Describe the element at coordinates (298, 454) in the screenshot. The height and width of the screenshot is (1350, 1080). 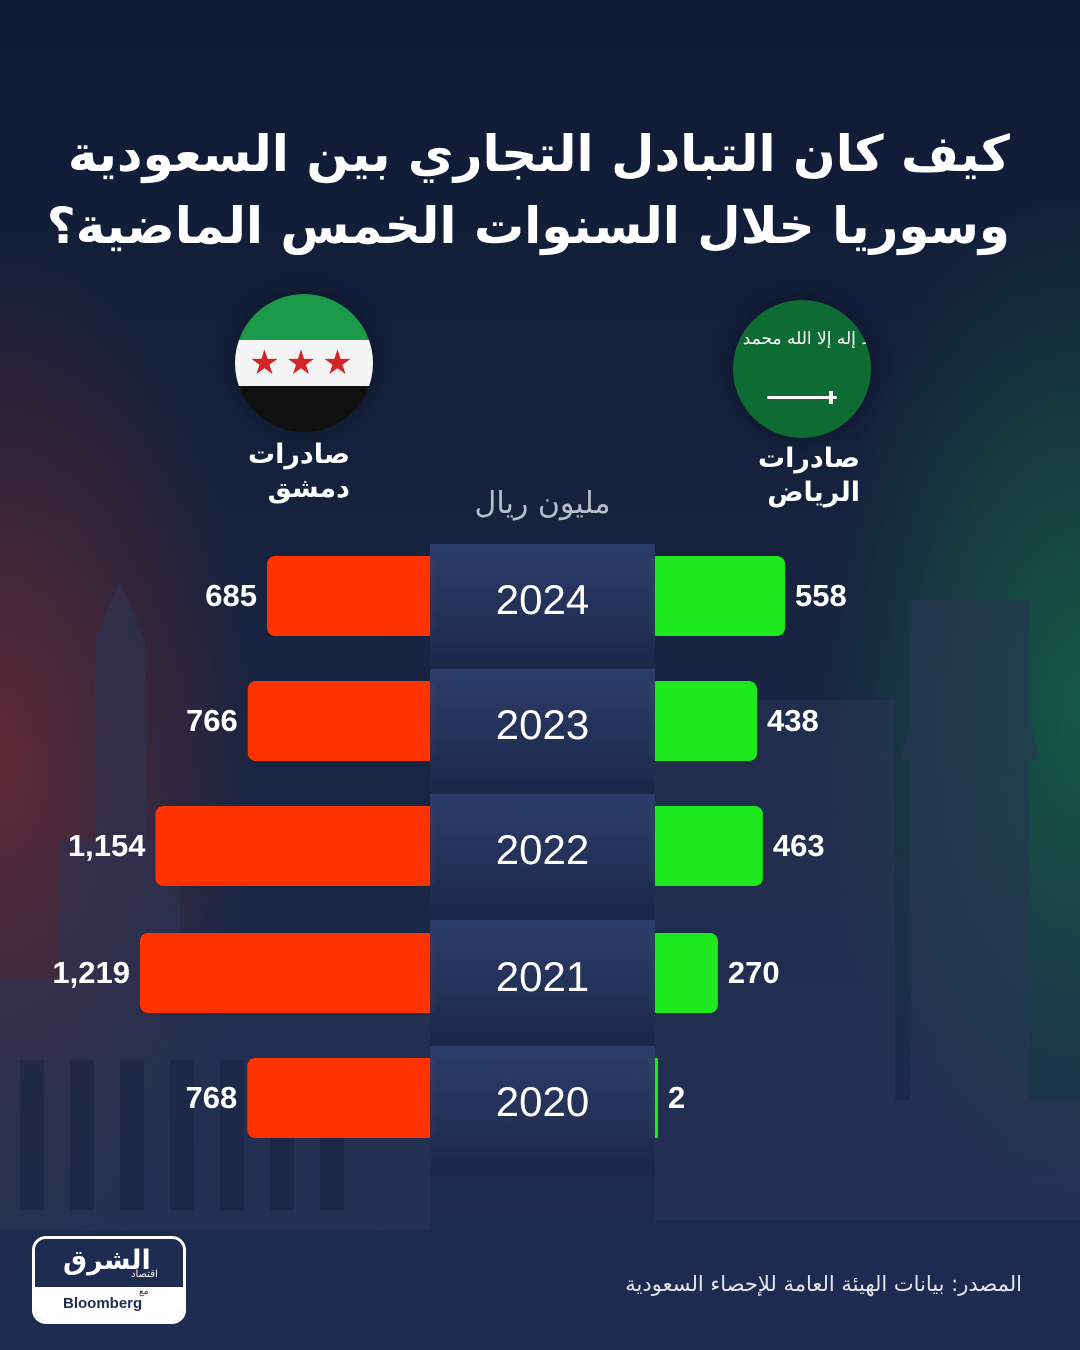
I see `label-damascus-line-1: صادرات` at that location.